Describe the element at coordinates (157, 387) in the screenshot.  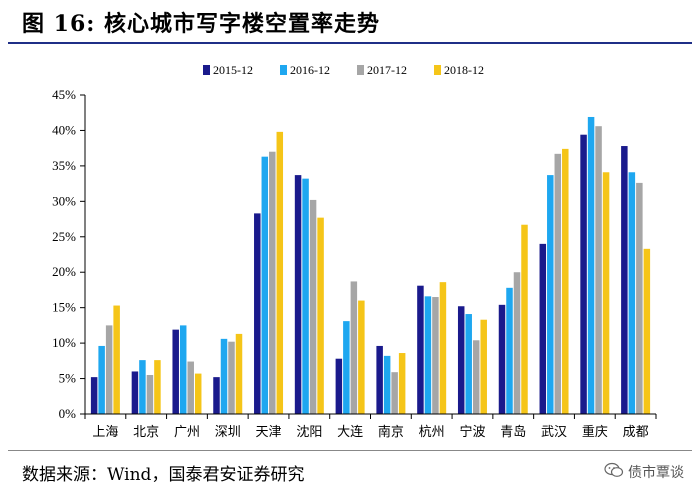
I see `bar-北京-2018-12` at that location.